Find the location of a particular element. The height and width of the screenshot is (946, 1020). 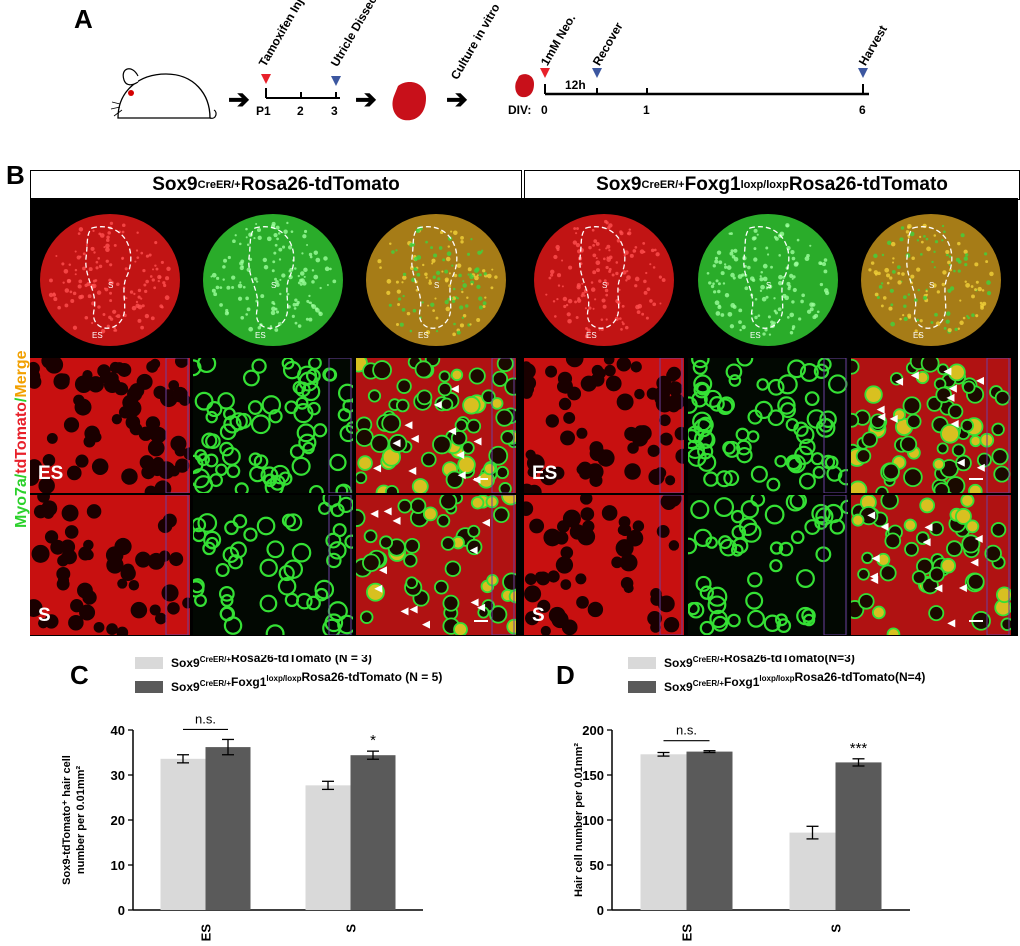

y-tick-label: 50 is located at coordinates (597, 865).